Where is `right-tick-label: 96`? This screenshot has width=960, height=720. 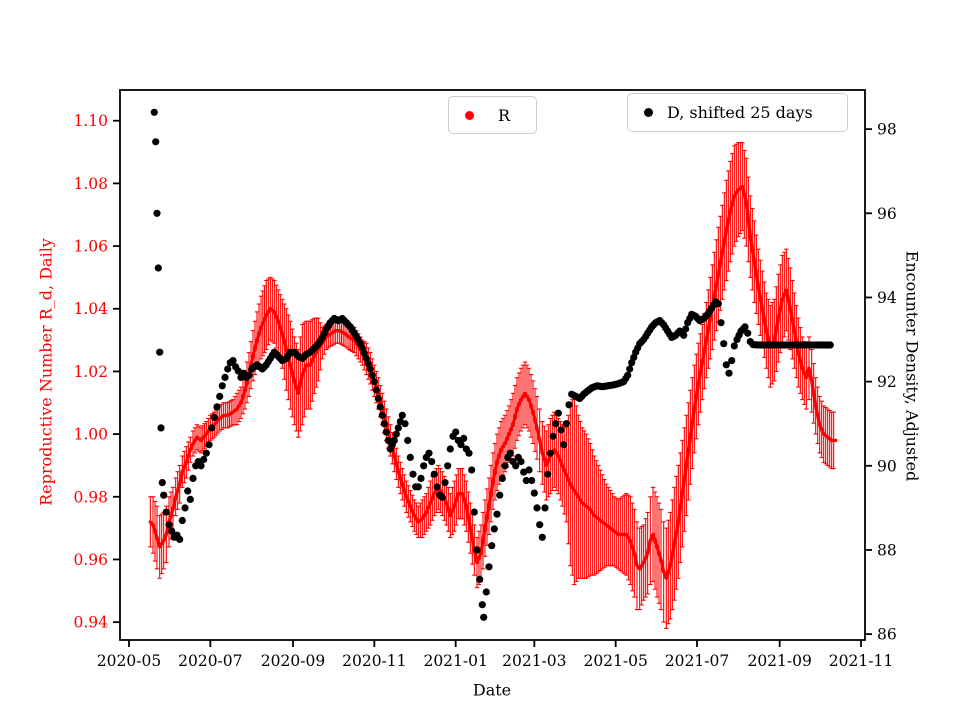 right-tick-label: 96 is located at coordinates (887, 214).